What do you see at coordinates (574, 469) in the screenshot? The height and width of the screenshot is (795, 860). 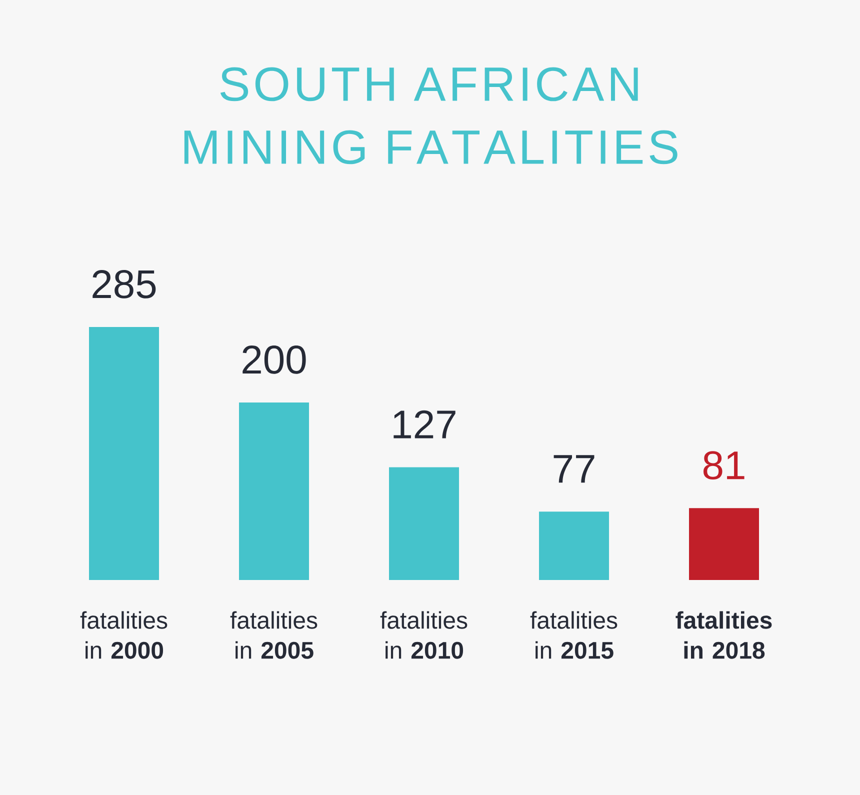 I see `data-label: 77` at bounding box center [574, 469].